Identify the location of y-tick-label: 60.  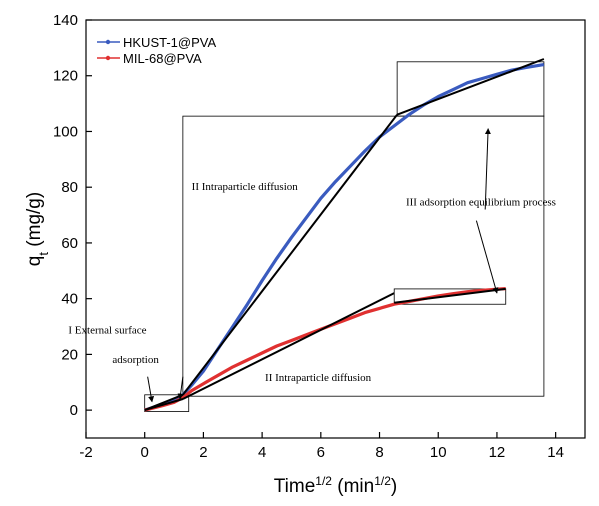
(69, 243).